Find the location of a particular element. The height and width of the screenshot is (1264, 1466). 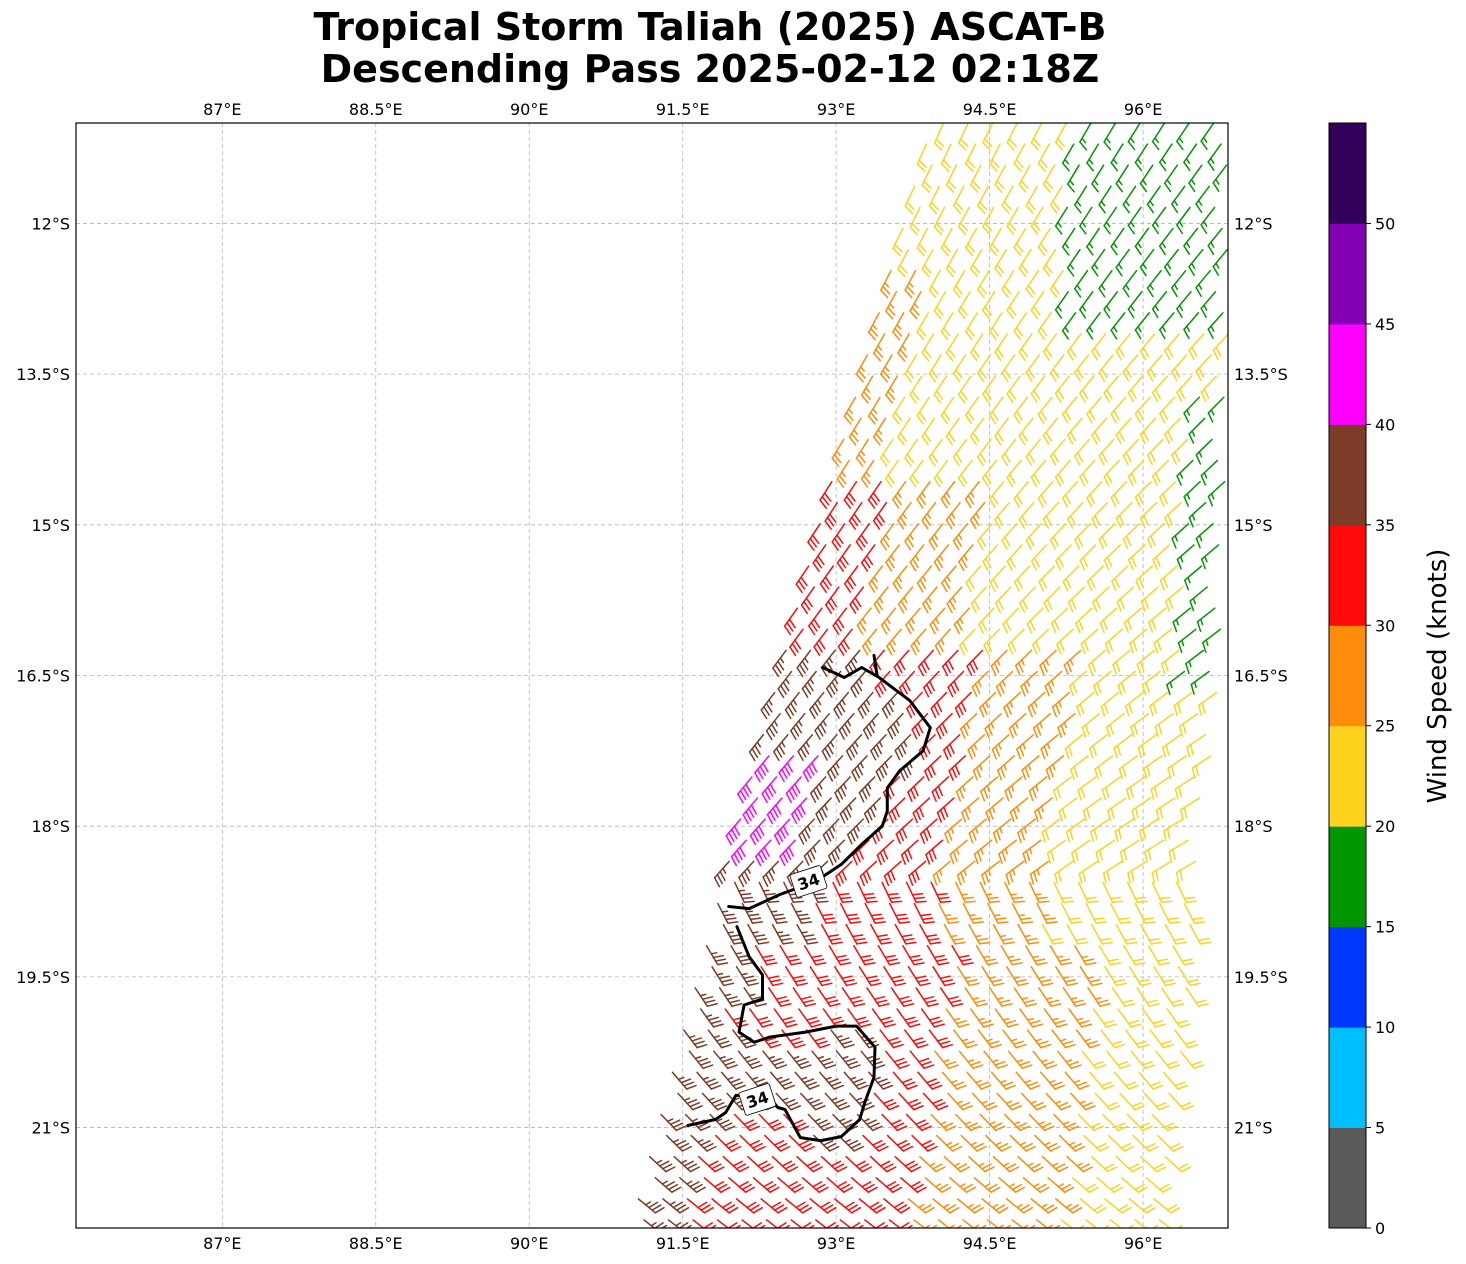

y-tick-label-left: 16.5°S is located at coordinates (43, 676).